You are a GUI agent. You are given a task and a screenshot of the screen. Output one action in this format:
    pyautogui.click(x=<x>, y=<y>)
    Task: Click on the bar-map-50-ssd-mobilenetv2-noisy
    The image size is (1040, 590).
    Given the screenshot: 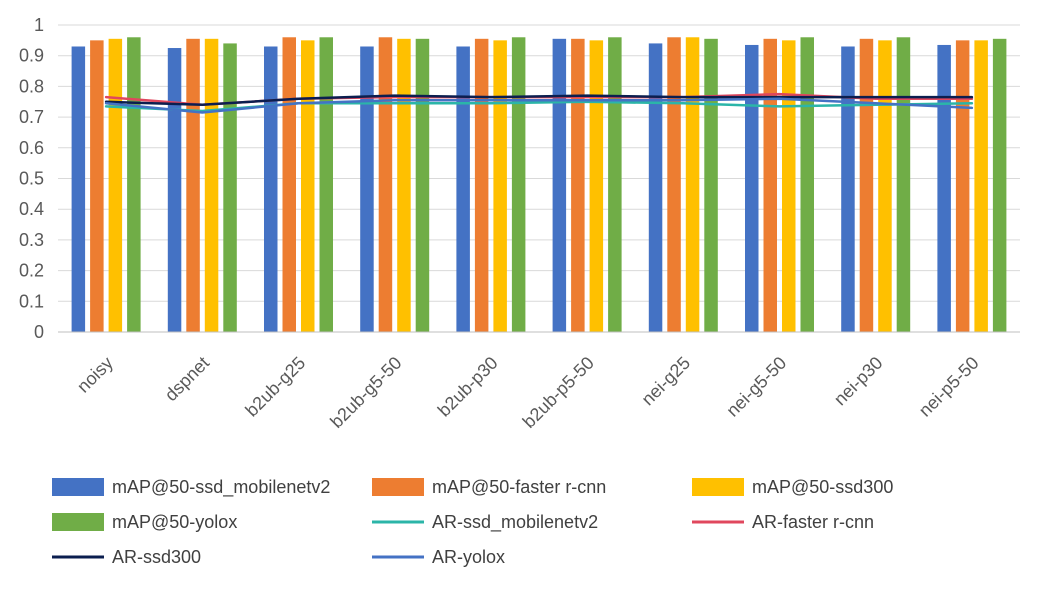 What is the action you would take?
    pyautogui.click(x=78, y=189)
    